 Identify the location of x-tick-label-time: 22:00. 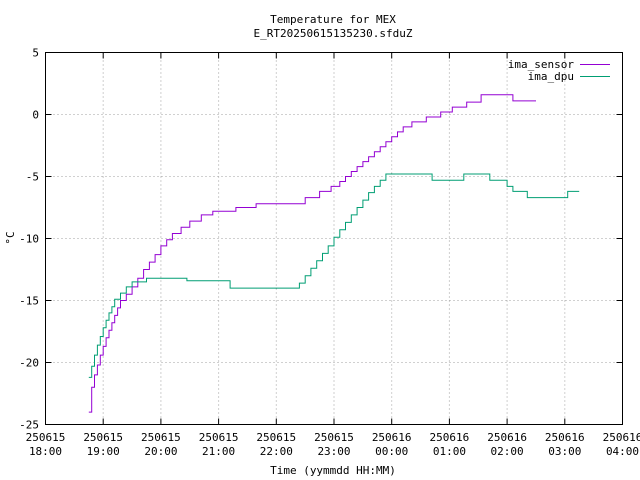
(276, 451).